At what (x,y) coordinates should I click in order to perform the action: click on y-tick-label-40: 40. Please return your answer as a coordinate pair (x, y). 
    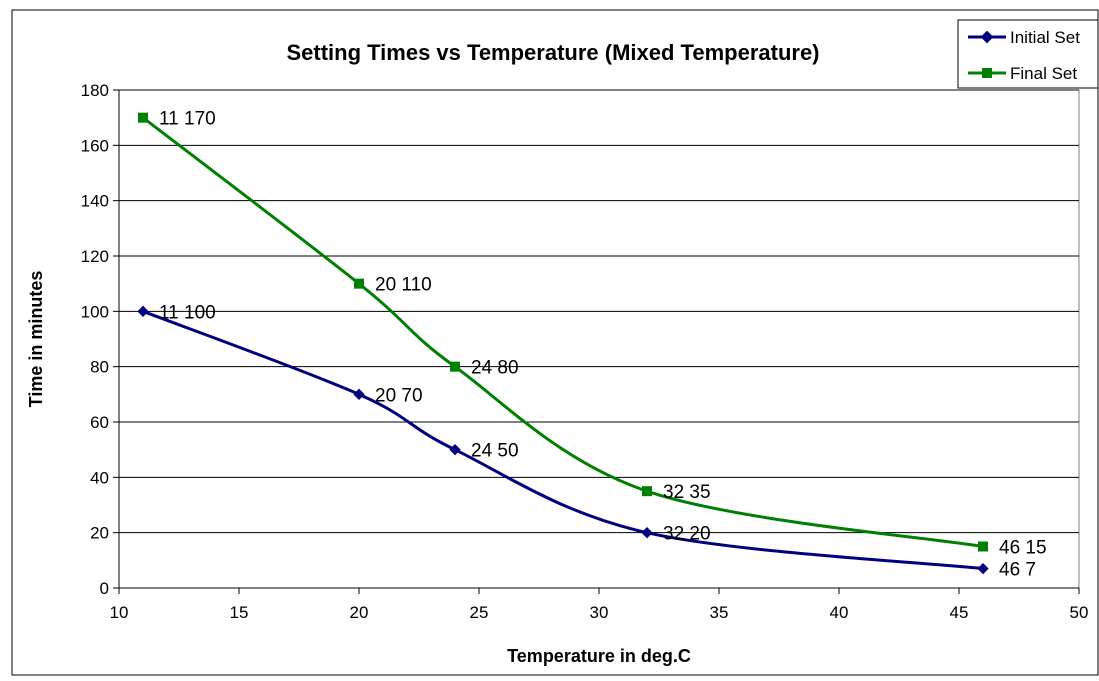
    Looking at the image, I should click on (99, 477).